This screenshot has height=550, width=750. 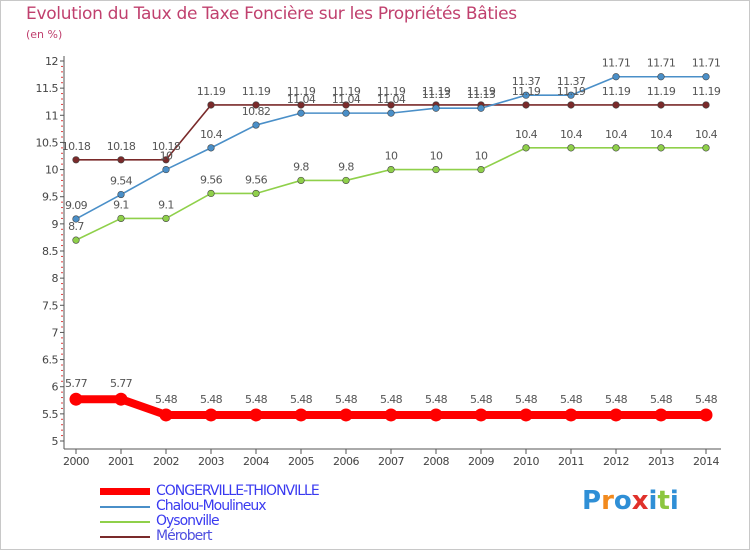 I want to click on data-label: 11.04, so click(x=301, y=99).